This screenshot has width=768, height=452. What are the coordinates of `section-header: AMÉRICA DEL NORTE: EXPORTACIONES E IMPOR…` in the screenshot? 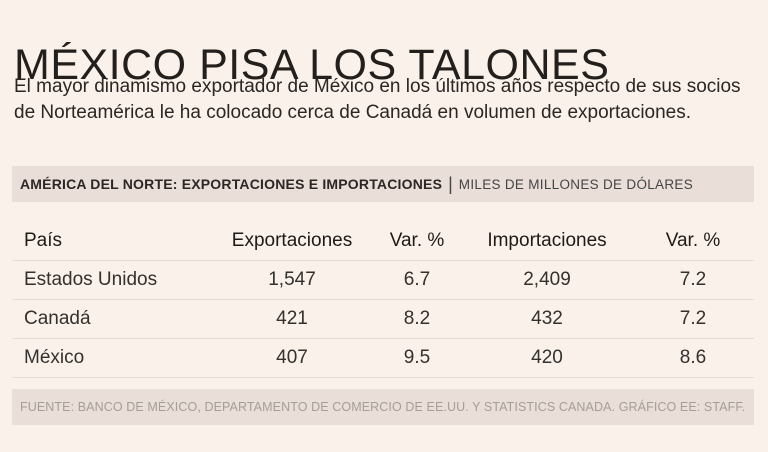 It's located at (383, 184).